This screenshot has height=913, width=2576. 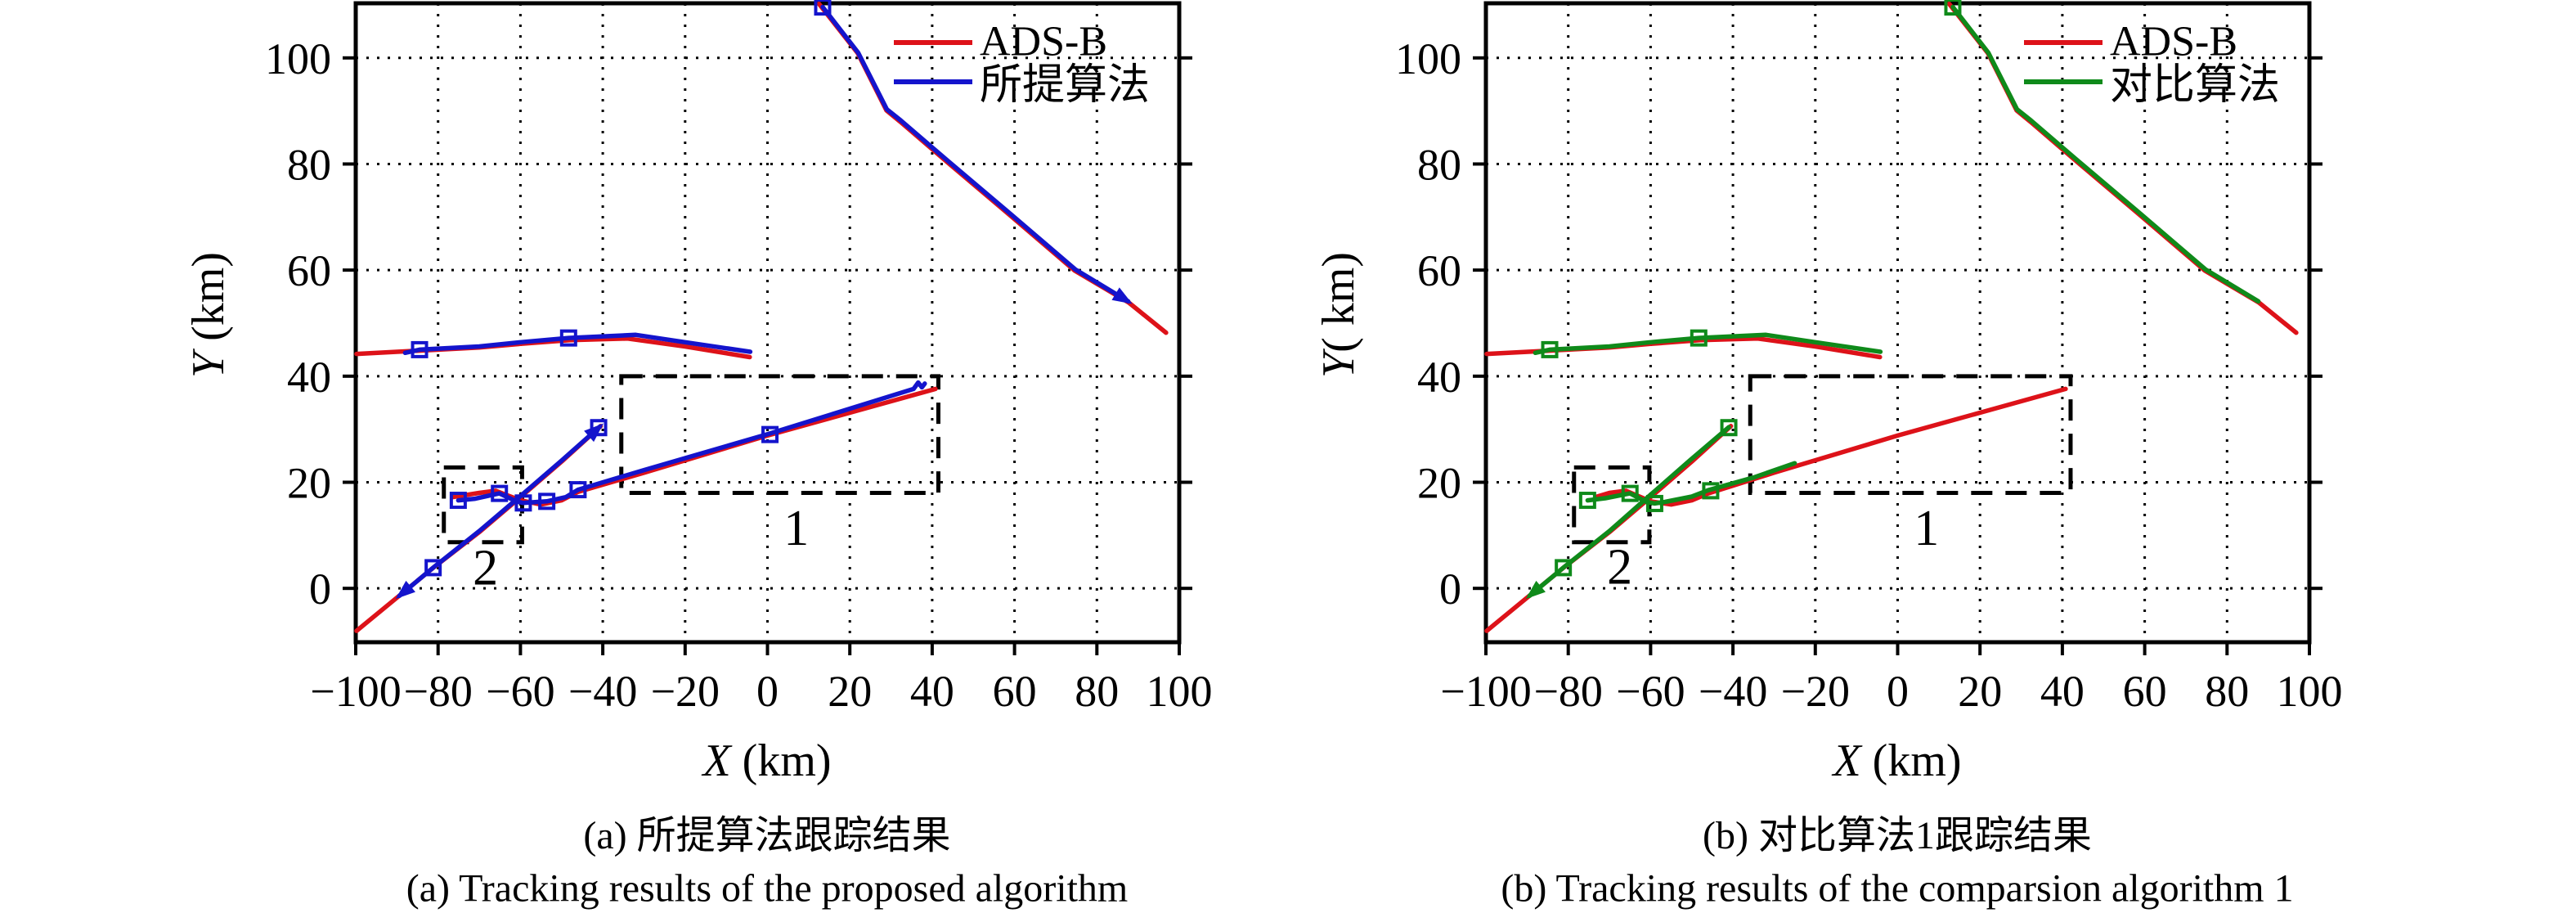 I want to click on plot-b-legend-lines, so click(x=2063, y=62).